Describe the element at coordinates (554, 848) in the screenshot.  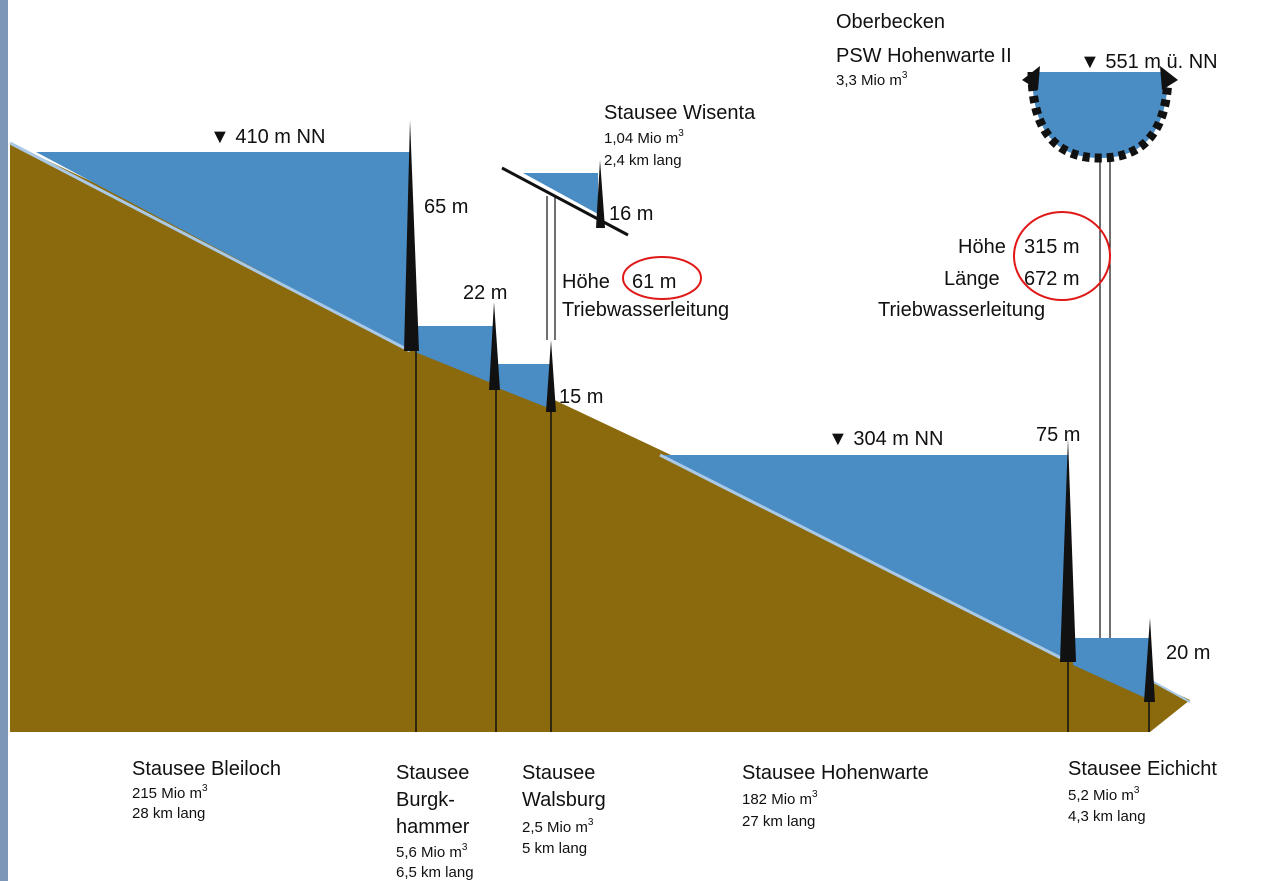
I see `walsburg-length: 5 km lang` at that location.